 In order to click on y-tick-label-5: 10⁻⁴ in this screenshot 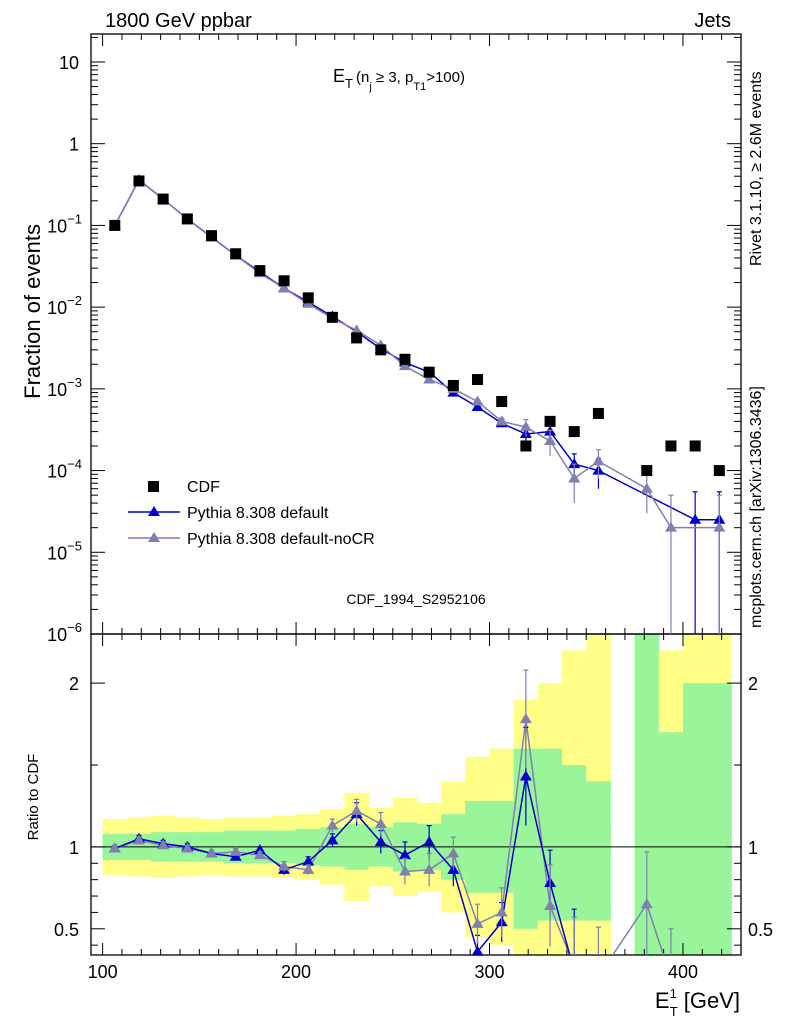, I will do `click(64, 469)`.